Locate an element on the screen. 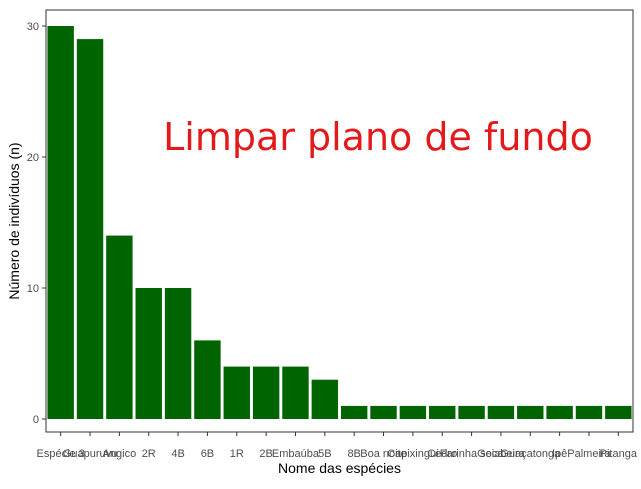 This screenshot has width=641, height=489. x-axis-title: Nome das espécies is located at coordinates (339, 468).